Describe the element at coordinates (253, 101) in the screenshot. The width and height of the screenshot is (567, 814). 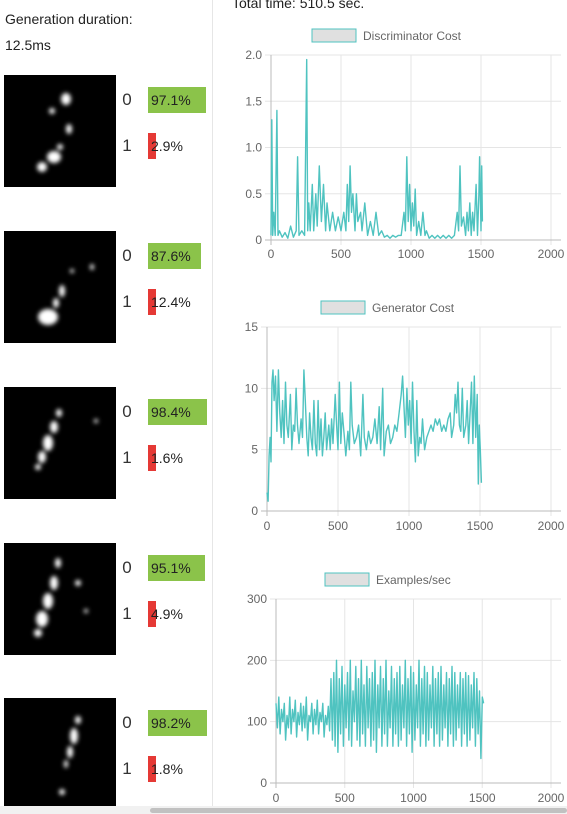
I see `y-tick-label: 1.5` at that location.